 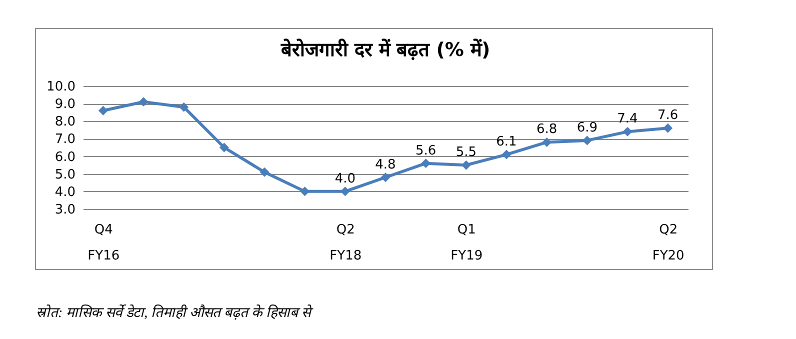 What do you see at coordinates (65, 192) in the screenshot?
I see `y-tick-label: 4.0` at bounding box center [65, 192].